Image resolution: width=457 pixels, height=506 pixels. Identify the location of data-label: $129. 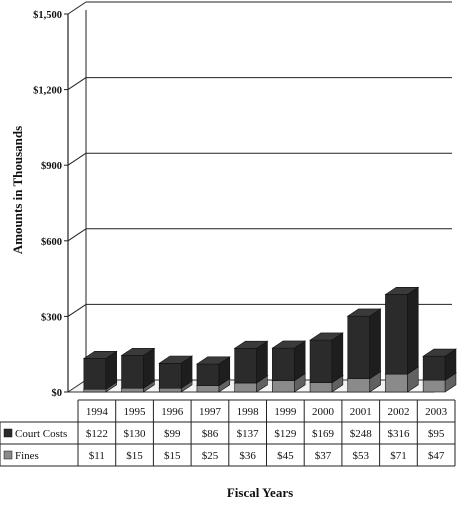
(285, 434).